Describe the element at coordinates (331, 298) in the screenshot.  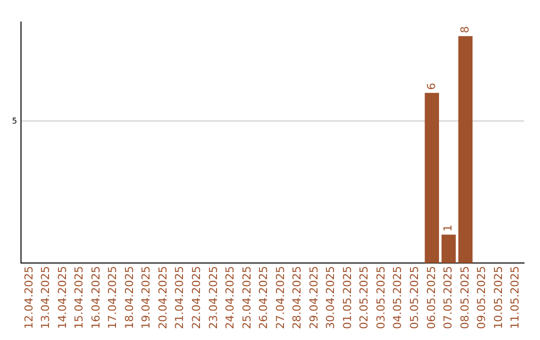
I see `x-tick-label: 30.04.2025` at that location.